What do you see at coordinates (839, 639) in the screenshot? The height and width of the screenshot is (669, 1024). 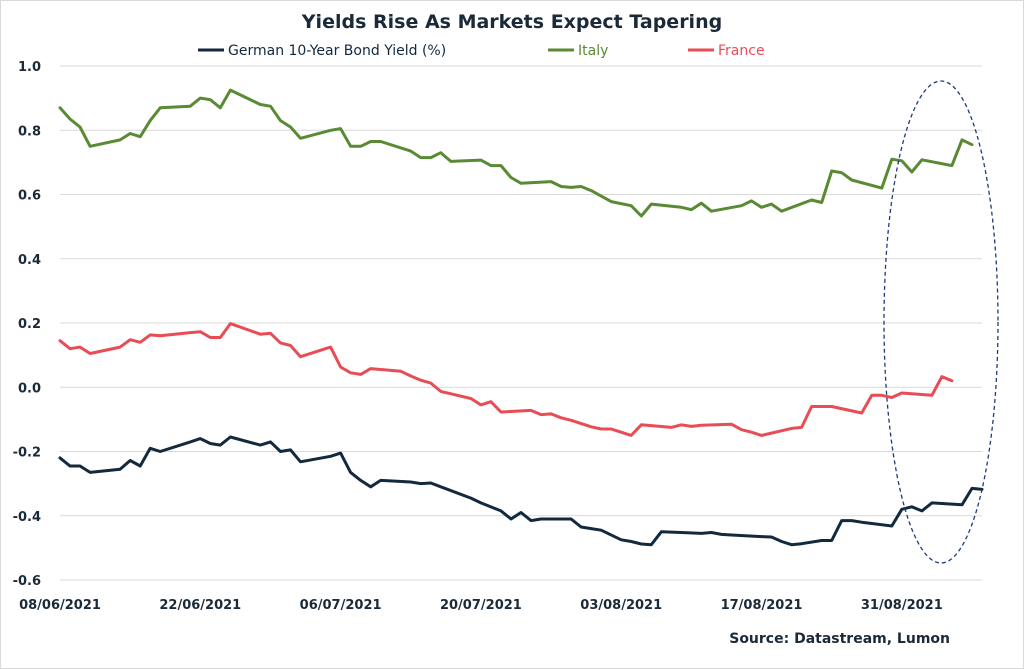 I see `source-note: Source: Datastream, Lumon` at bounding box center [839, 639].